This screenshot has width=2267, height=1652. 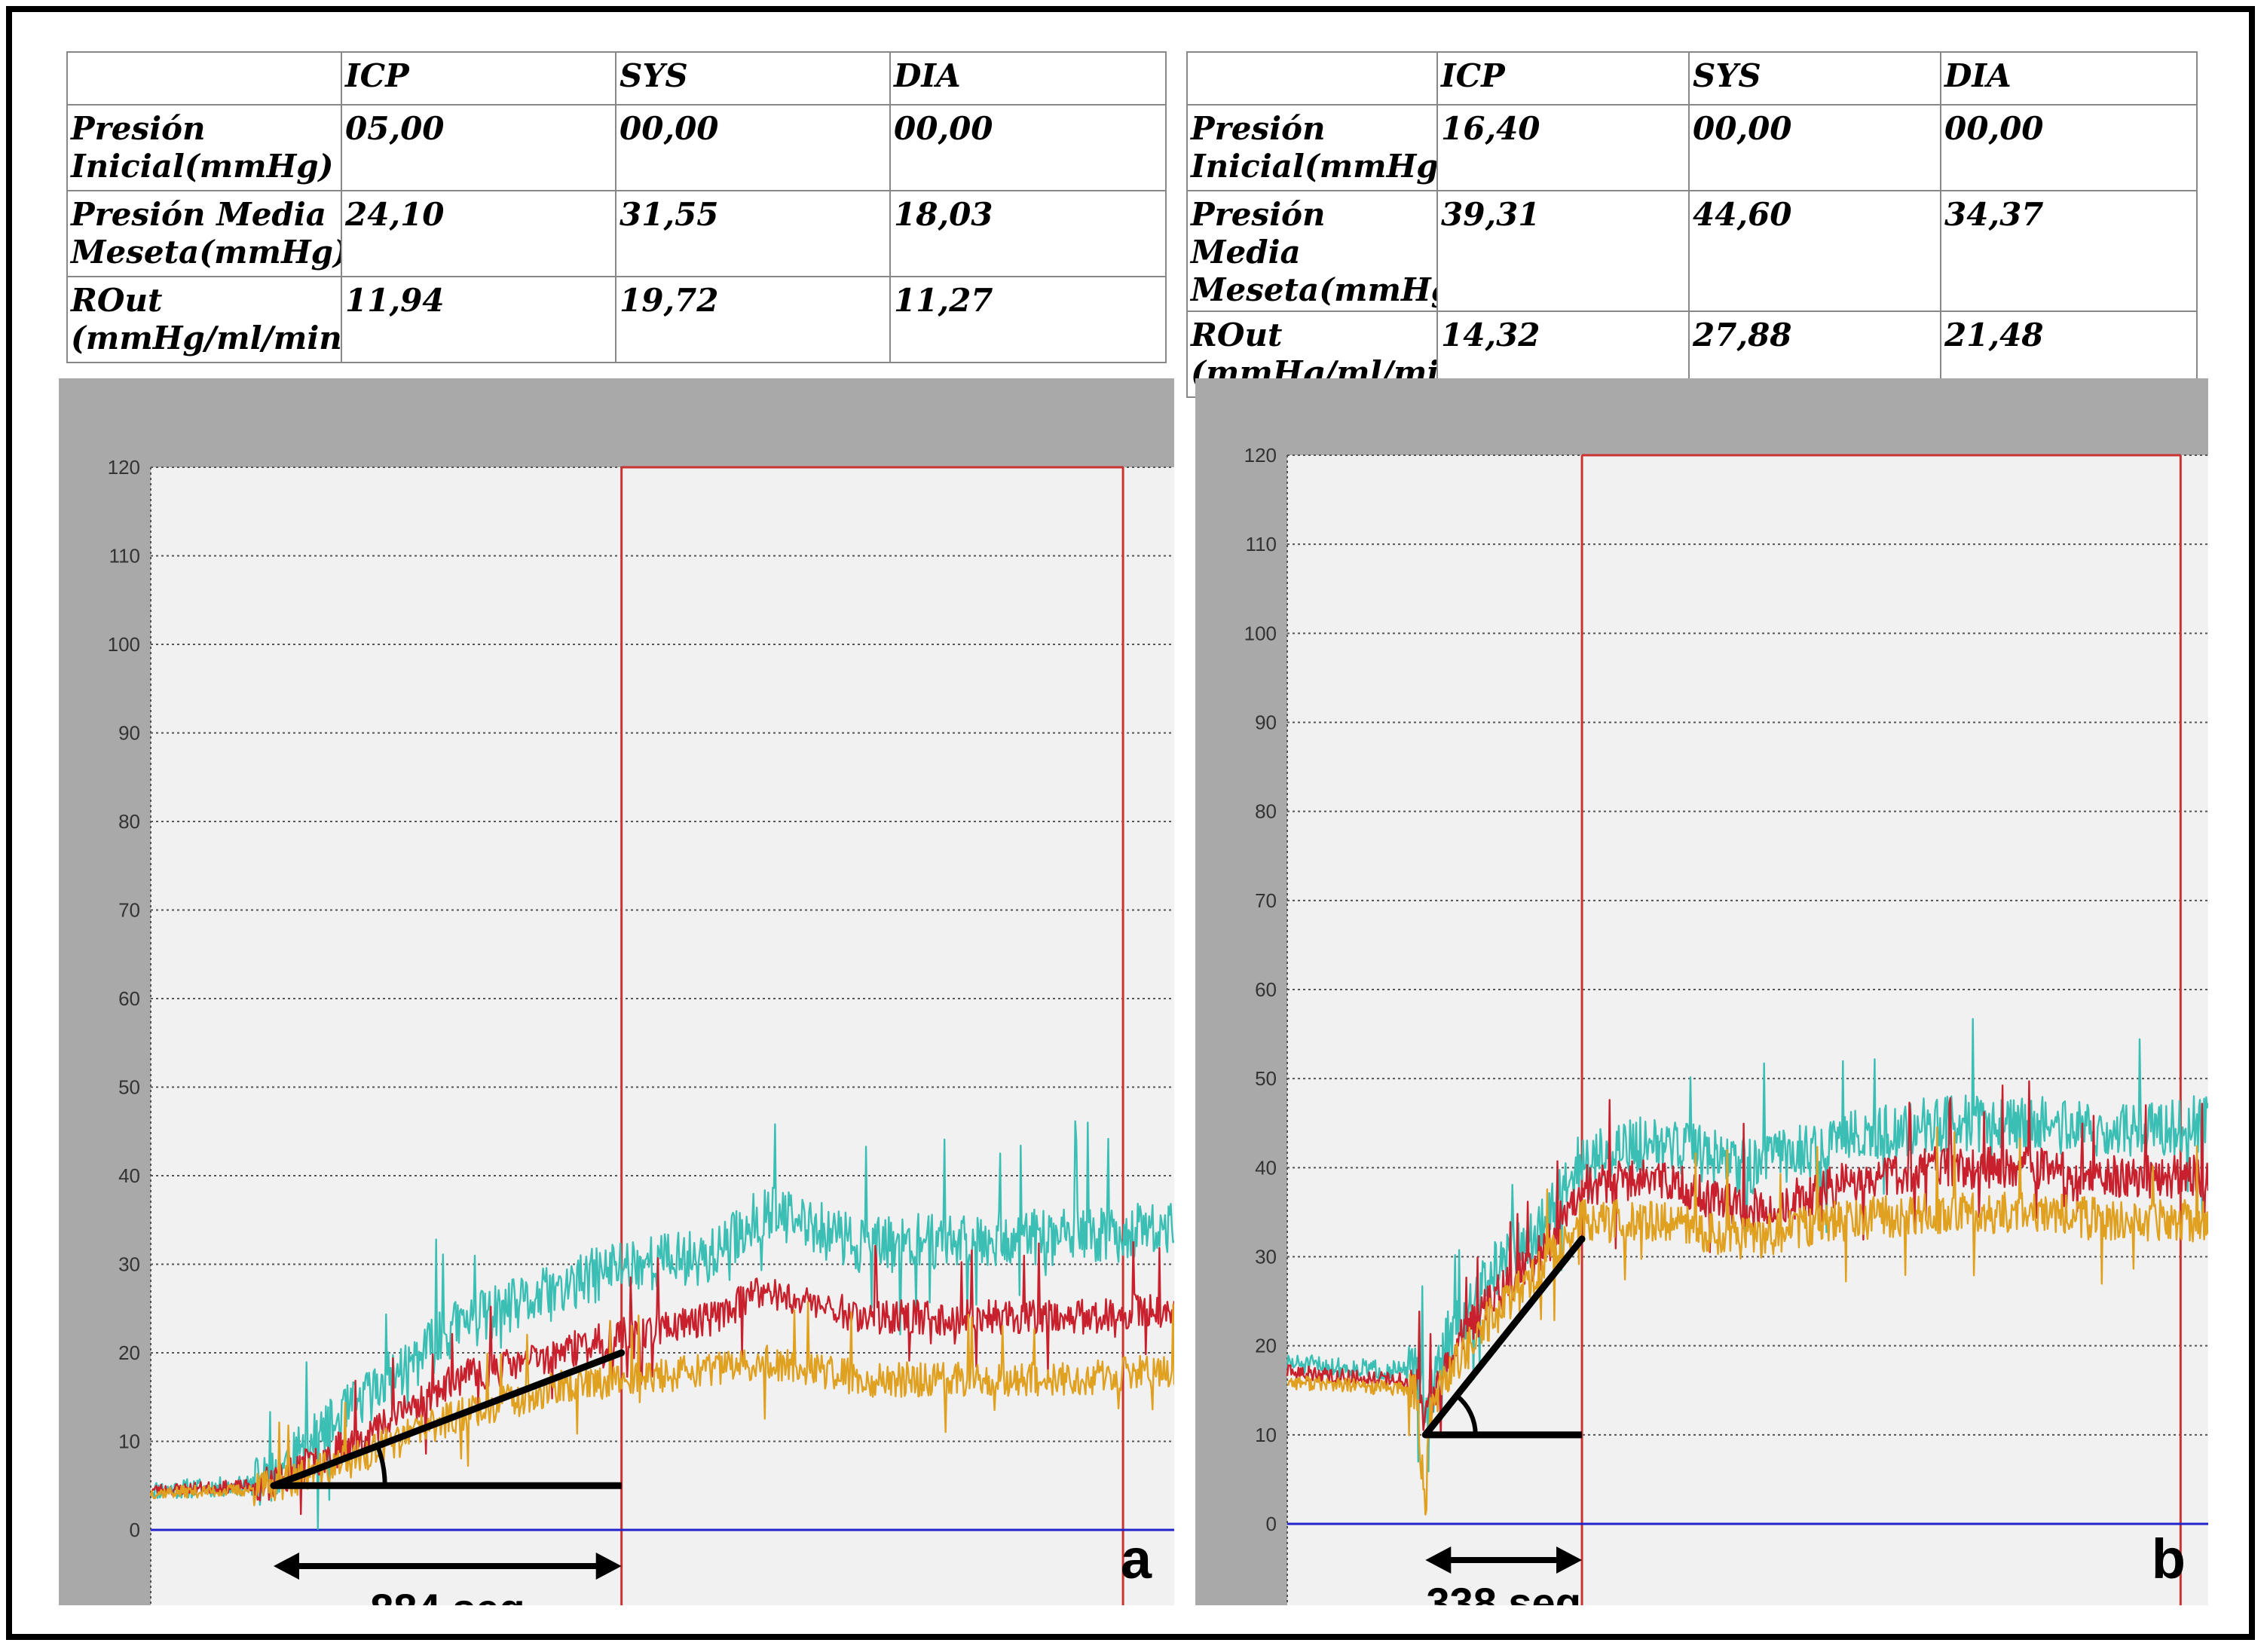 I want to click on row-label-line: (mmHg/ml/min), so click(x=206, y=338).